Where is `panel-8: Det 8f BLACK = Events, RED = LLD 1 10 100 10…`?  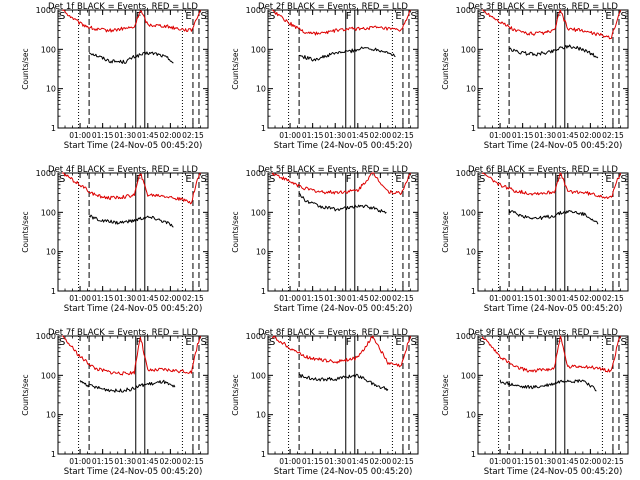
panel-8: Det 8f BLACK = Events, RED = LLD 1 10 100 10… is located at coordinates (325, 402).